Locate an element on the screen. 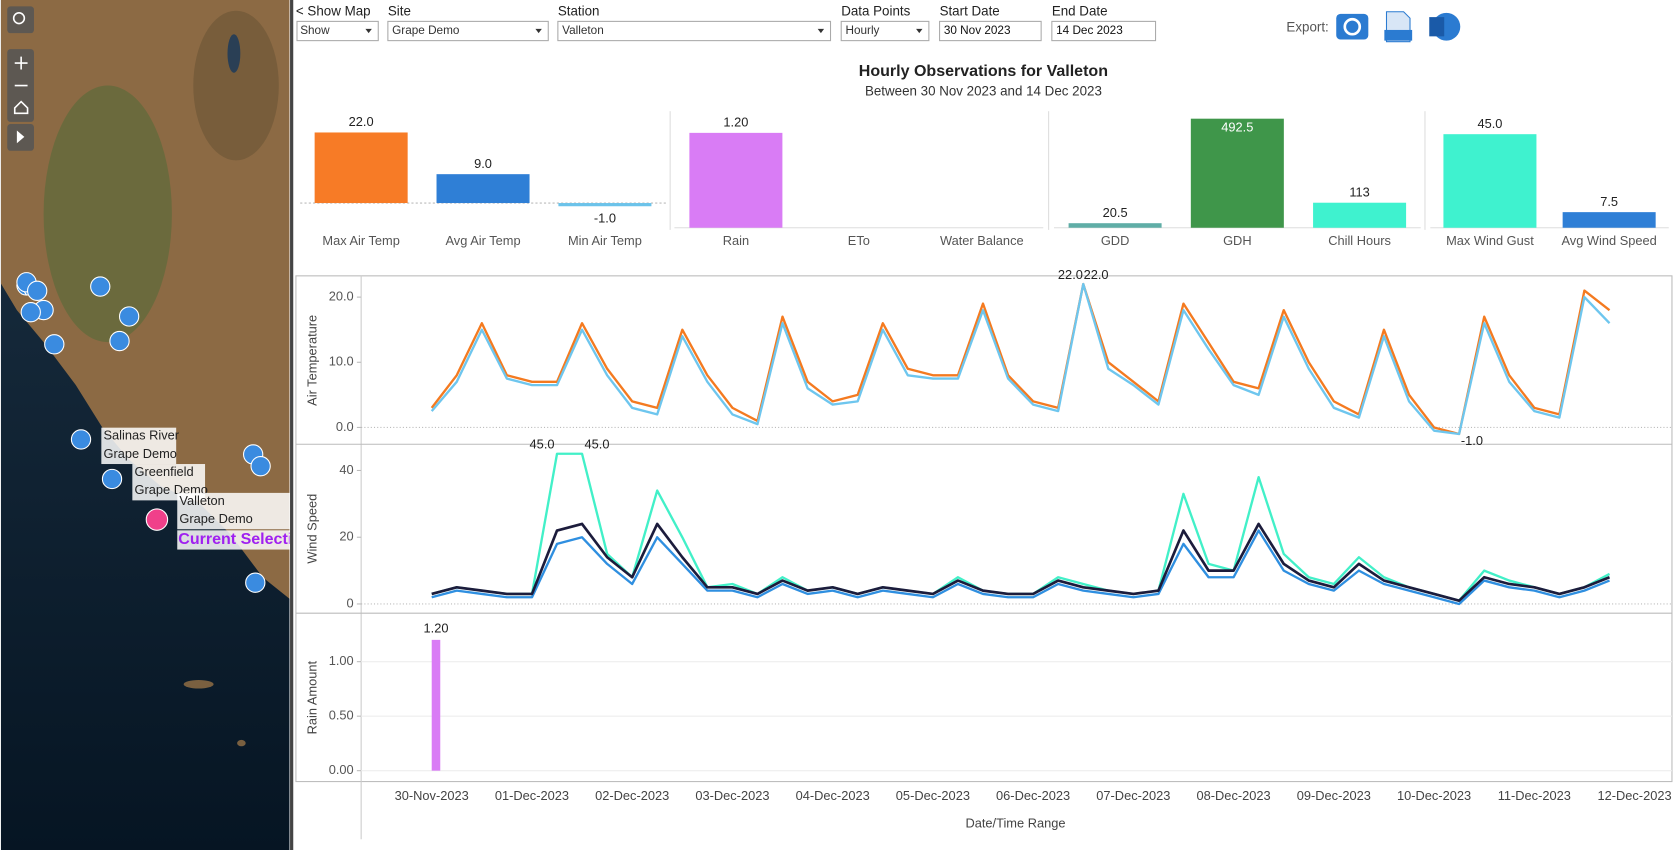 This screenshot has width=1676, height=850. category-label: GDH is located at coordinates (1237, 240).